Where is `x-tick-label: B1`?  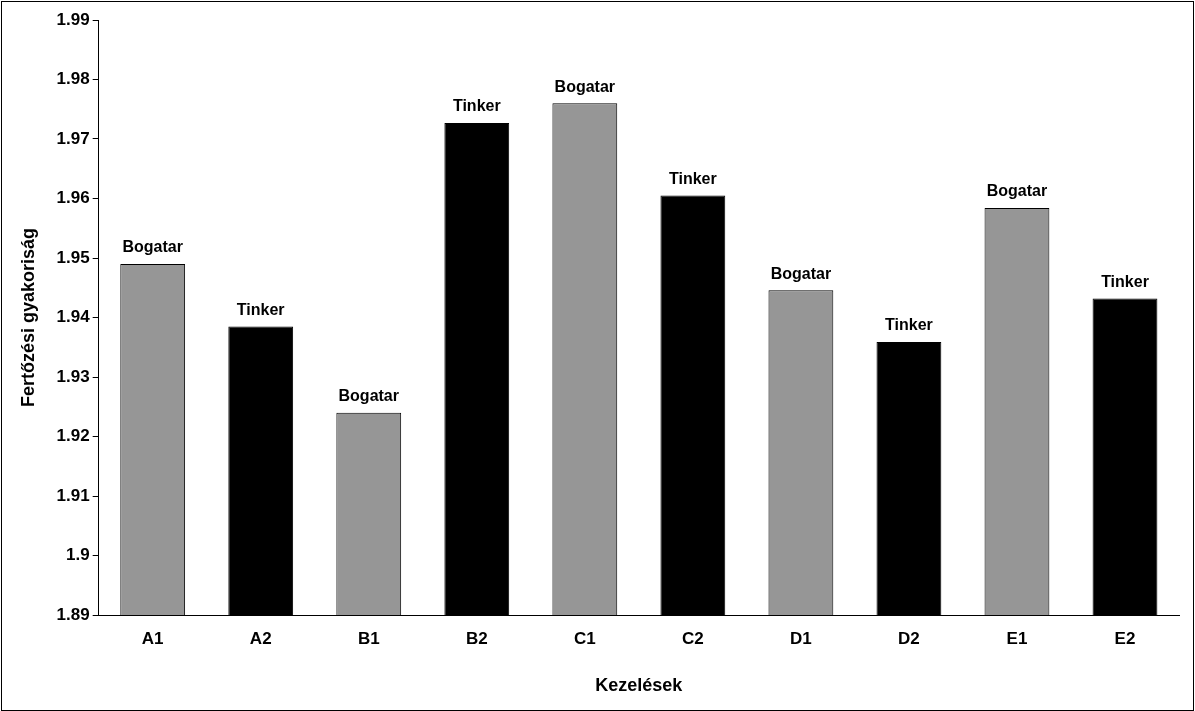
x-tick-label: B1 is located at coordinates (368, 638).